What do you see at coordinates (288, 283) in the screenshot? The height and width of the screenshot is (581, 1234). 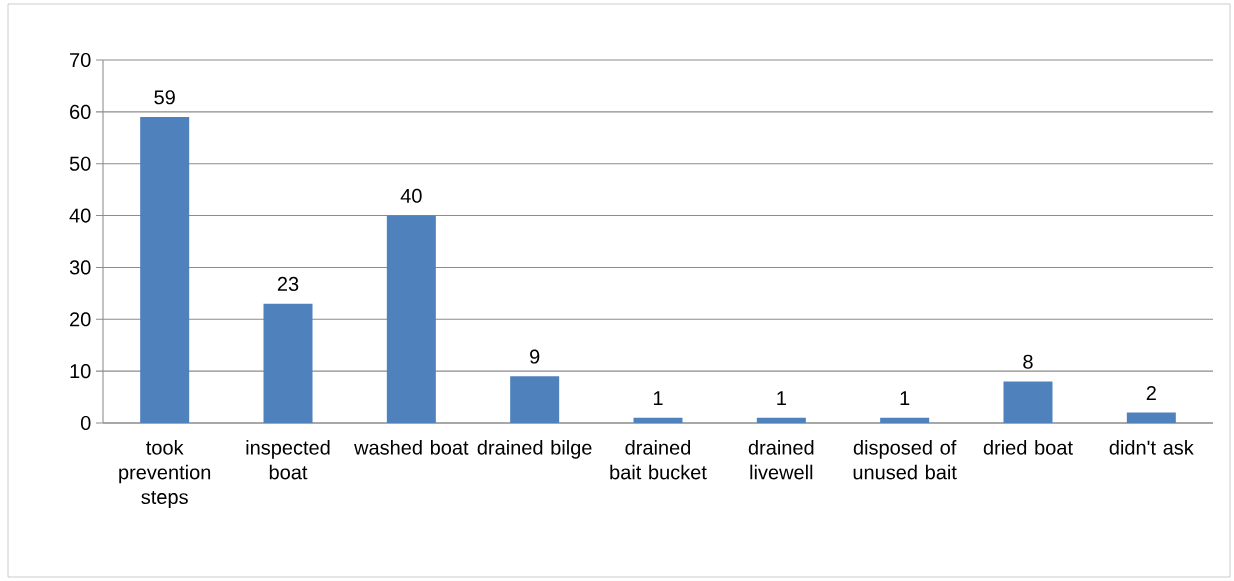 I see `data-label: 23` at bounding box center [288, 283].